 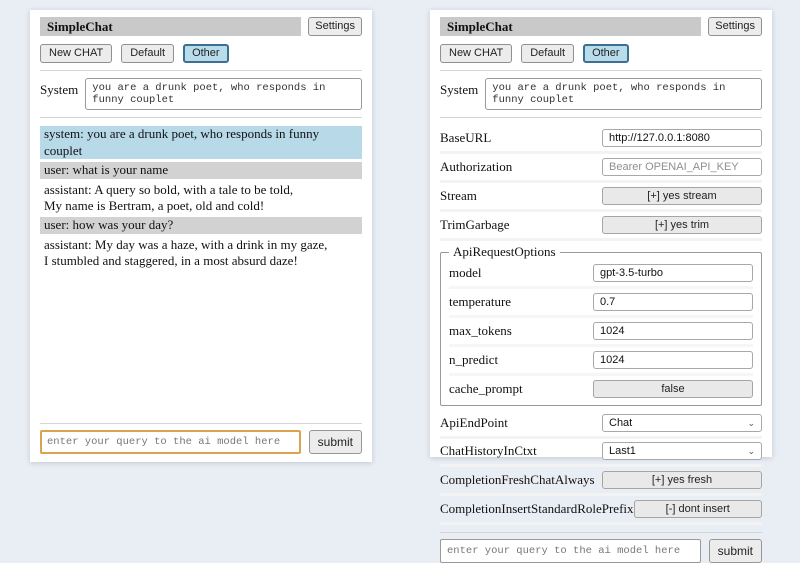 What do you see at coordinates (480, 330) in the screenshot?
I see `max-tokens-label: max_tokens` at bounding box center [480, 330].